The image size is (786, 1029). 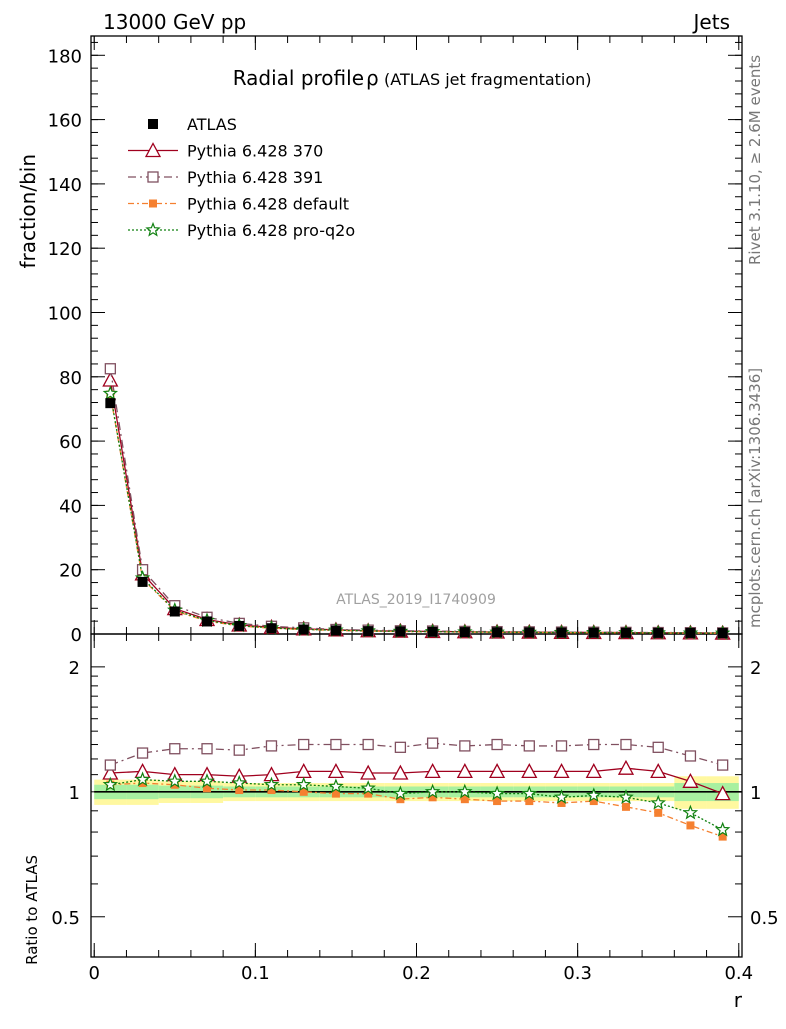 I want to click on title-suffix: (ATLAS jet fragmentation), so click(x=488, y=79).